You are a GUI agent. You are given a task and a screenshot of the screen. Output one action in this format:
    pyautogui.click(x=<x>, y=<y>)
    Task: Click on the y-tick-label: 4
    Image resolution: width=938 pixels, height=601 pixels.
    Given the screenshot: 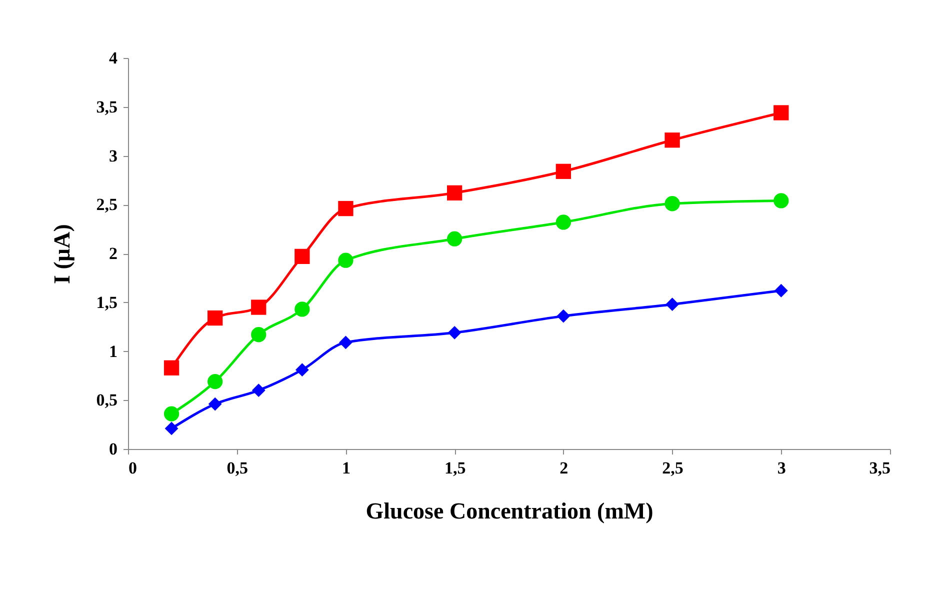 What is the action you would take?
    pyautogui.click(x=113, y=58)
    